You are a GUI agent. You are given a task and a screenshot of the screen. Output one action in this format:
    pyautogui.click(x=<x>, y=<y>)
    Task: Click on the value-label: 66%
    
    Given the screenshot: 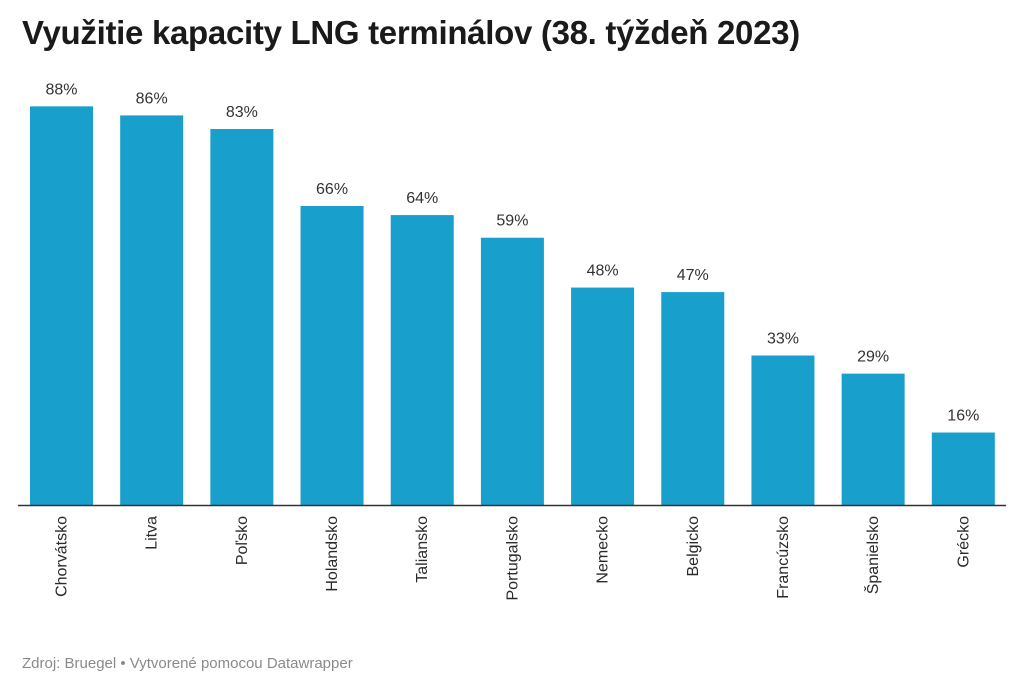 What is the action you would take?
    pyautogui.click(x=332, y=189)
    